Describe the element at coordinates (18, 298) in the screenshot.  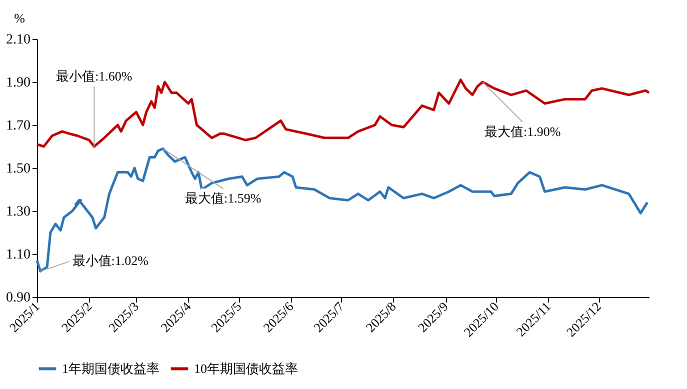
I see `y-tick-label: 0.90` at that location.